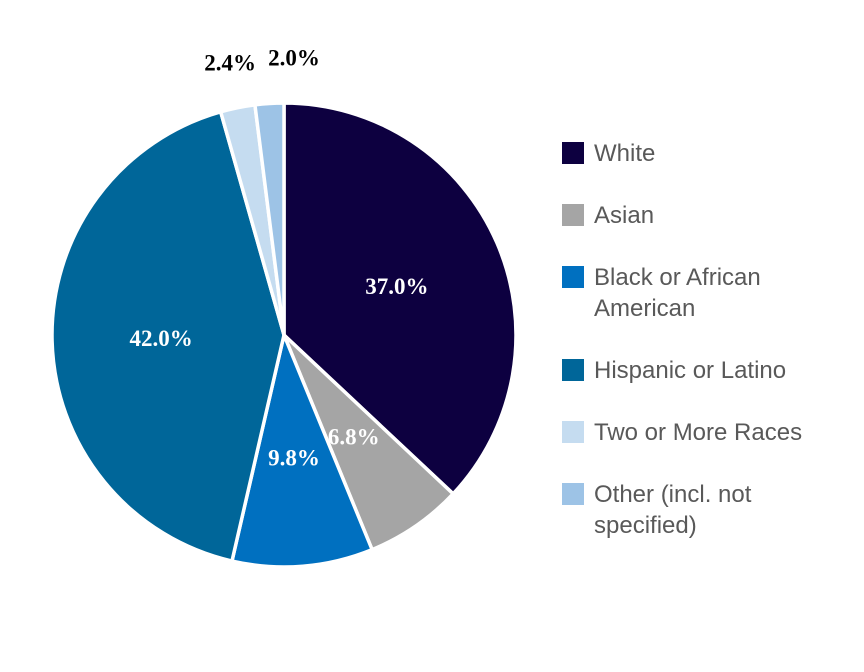 This screenshot has width=864, height=672. What do you see at coordinates (294, 458) in the screenshot?
I see `data-label: 9.8%` at bounding box center [294, 458].